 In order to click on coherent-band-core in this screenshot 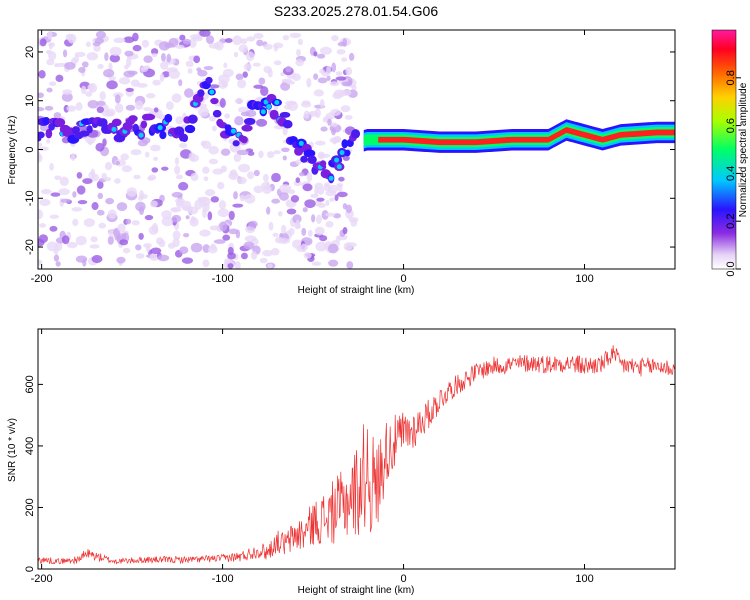, I will do `click(526, 136)`.